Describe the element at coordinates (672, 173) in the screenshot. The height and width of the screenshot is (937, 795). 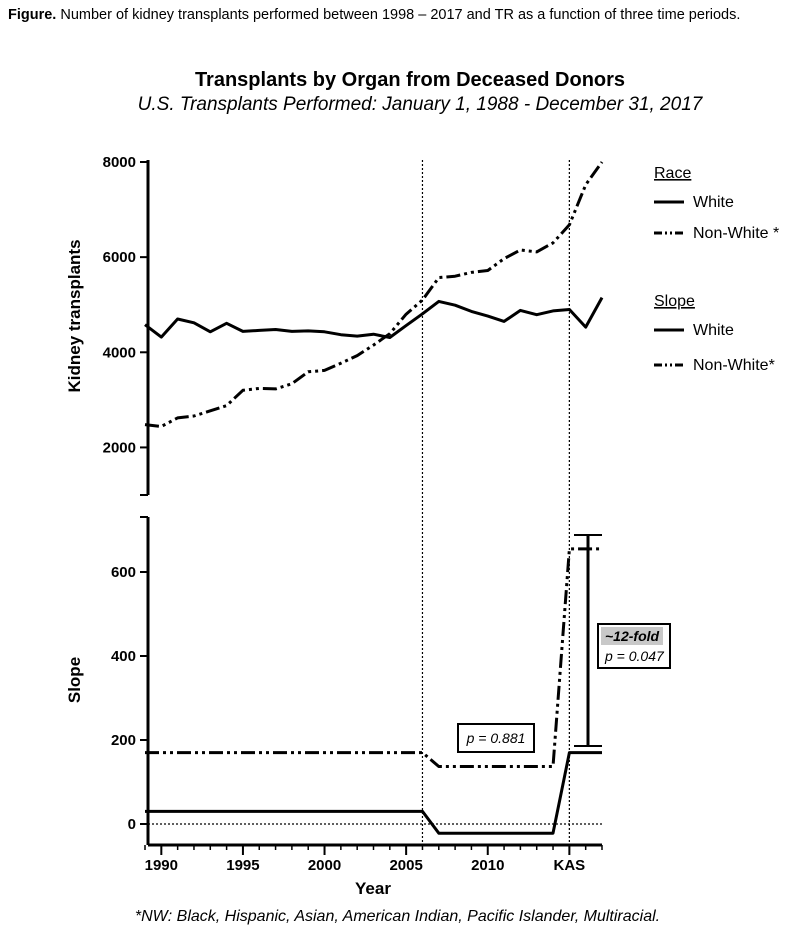
I see `legend-race-title: Race` at that location.